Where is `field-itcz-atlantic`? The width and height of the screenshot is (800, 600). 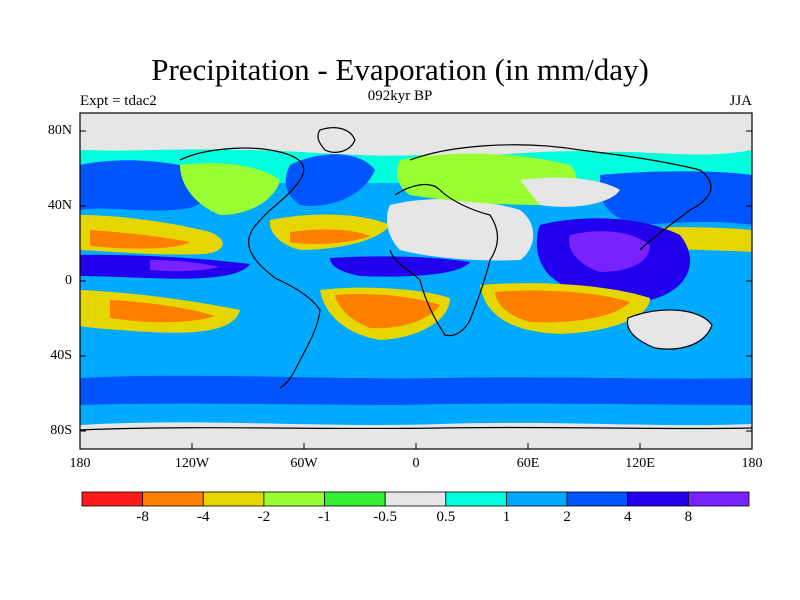 field-itcz-atlantic is located at coordinates (400, 266).